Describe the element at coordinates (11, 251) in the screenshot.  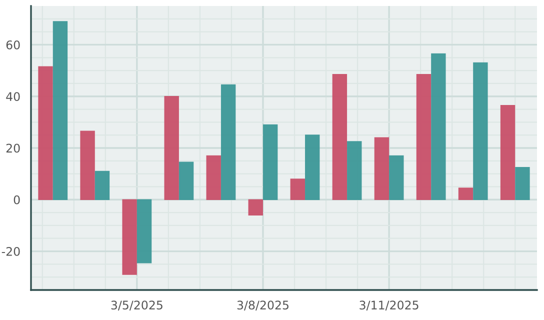
I see `y-tick-label: -20` at that location.